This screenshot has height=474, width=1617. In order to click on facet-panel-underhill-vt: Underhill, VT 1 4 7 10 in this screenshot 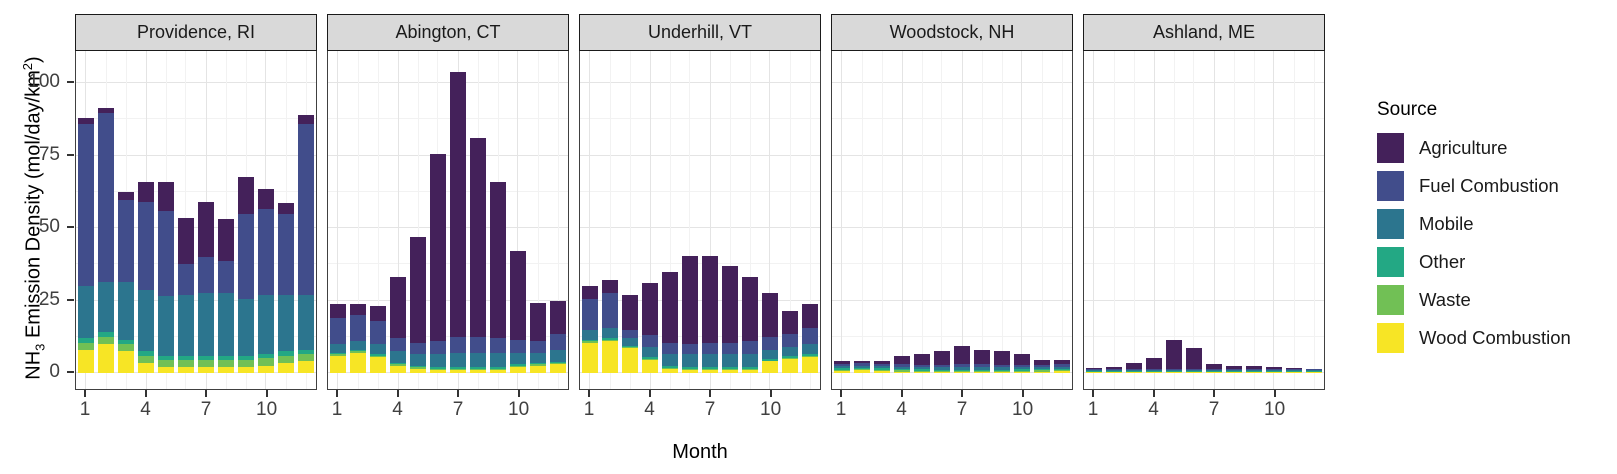, I will do `click(700, 218)`.